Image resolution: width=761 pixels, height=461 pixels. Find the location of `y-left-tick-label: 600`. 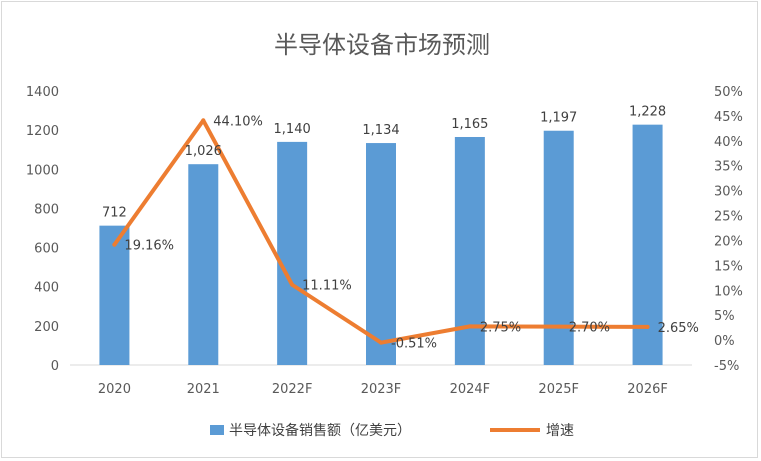

y-left-tick-label: 600 is located at coordinates (46, 249).